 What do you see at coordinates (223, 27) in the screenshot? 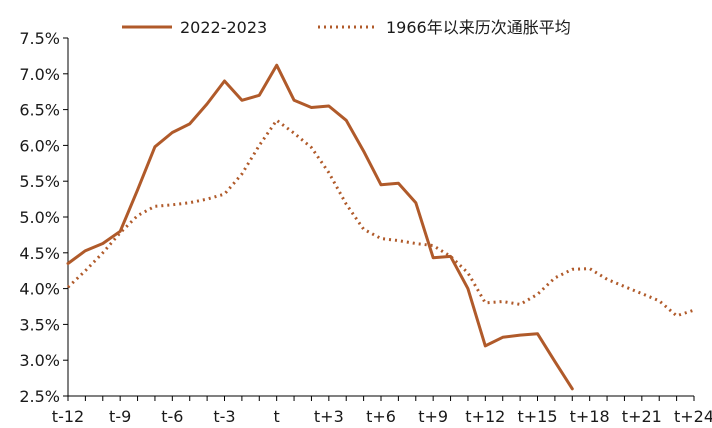
I see `legend-label-solid: 2022-2023` at bounding box center [223, 27].